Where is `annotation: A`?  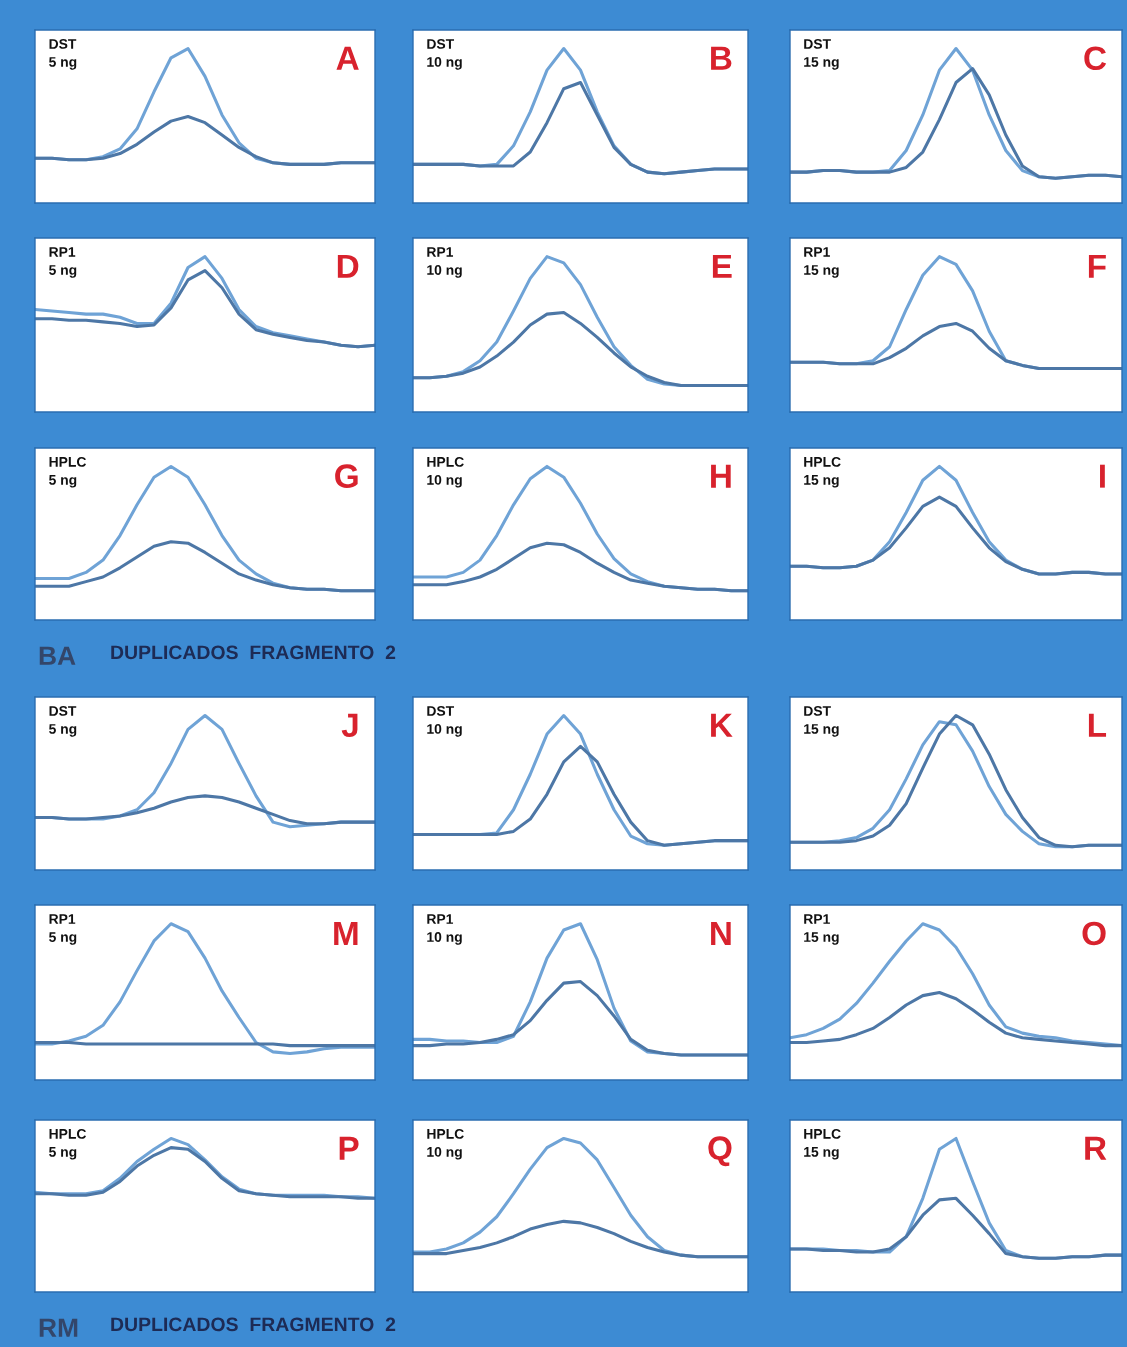 annotation: A is located at coordinates (347, 58).